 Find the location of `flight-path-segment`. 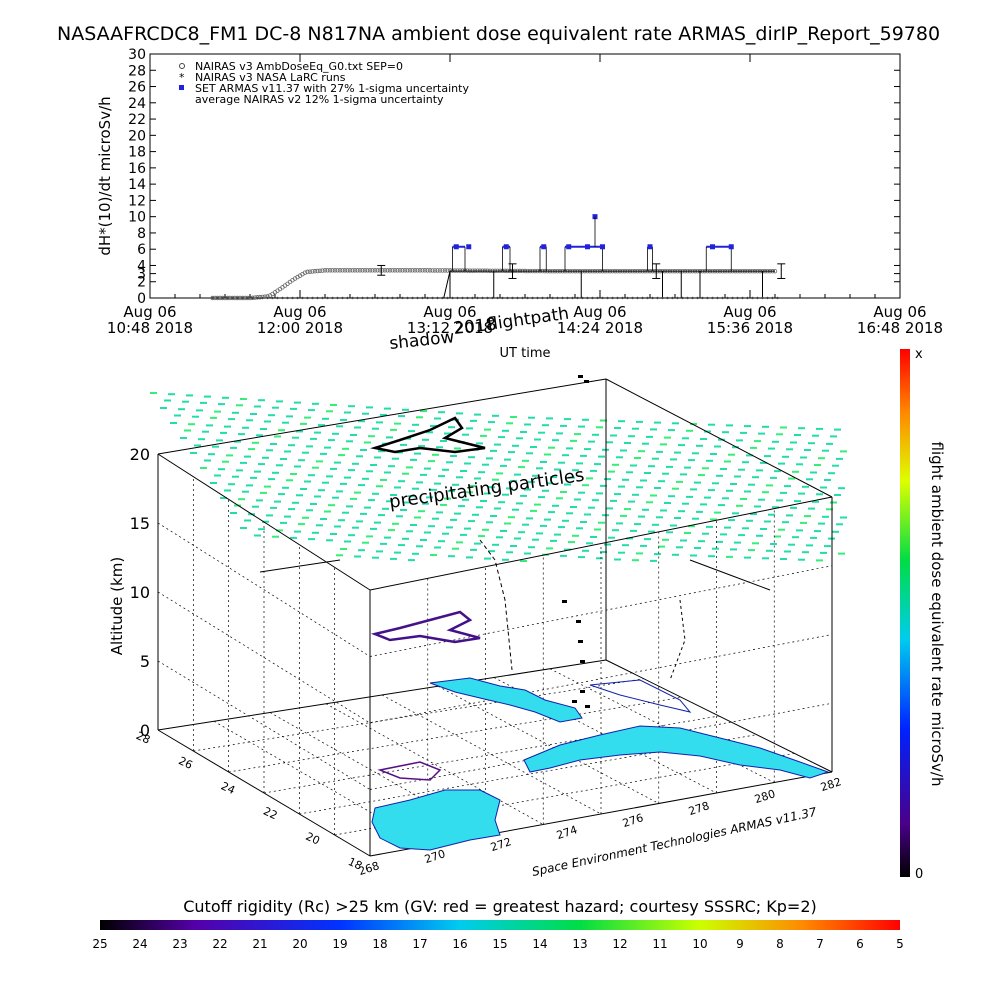

flight-path-segment is located at coordinates (677, 640).